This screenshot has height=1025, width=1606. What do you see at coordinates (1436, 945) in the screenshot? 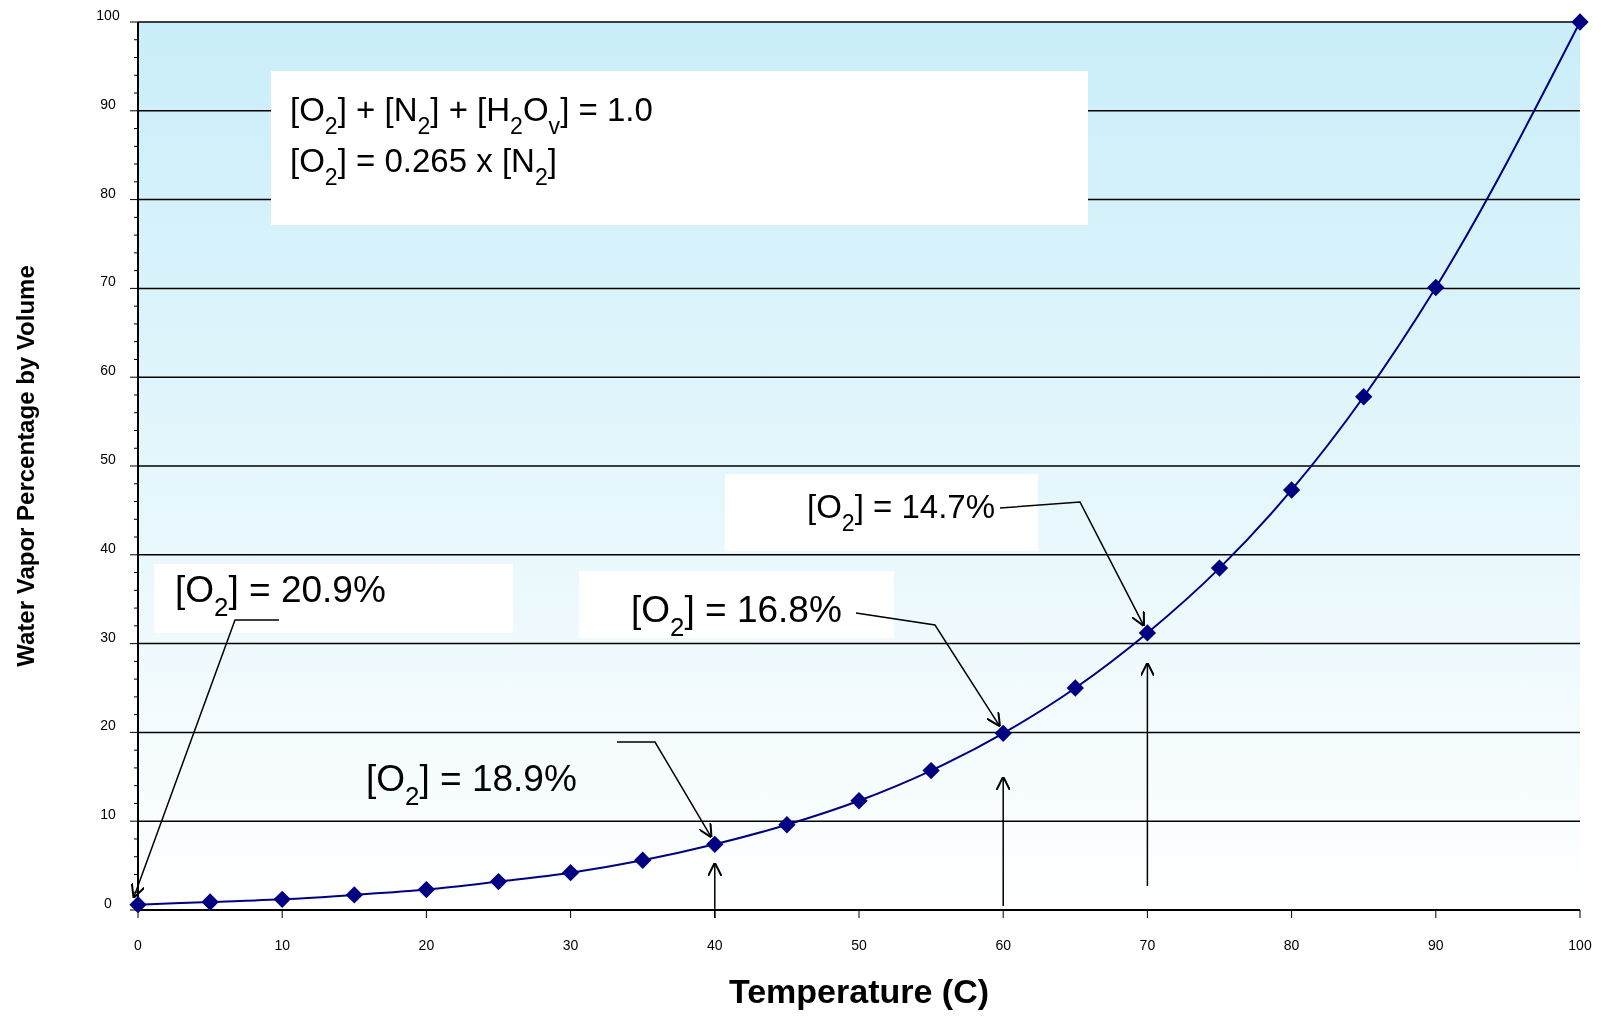
I see `x-tick-label: 90` at bounding box center [1436, 945].